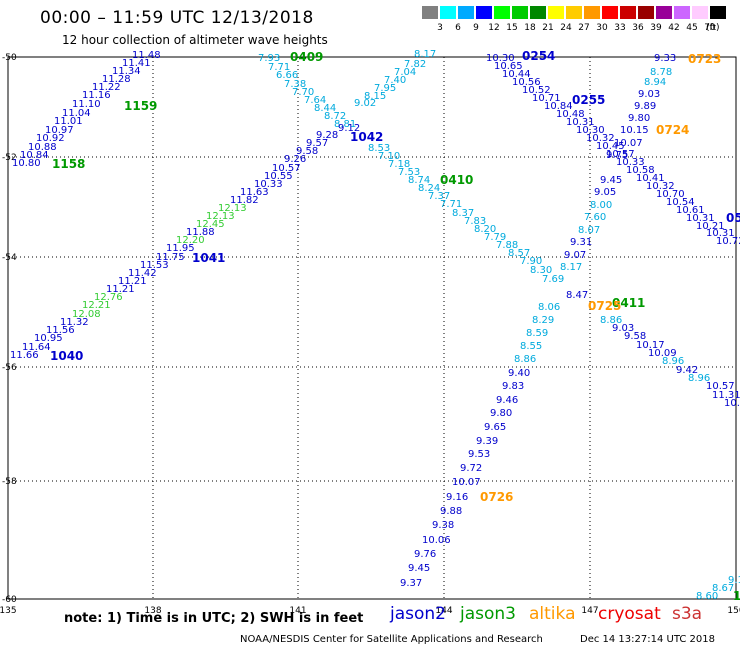  I want to click on wave-height-value: 10.09, so click(662, 353).